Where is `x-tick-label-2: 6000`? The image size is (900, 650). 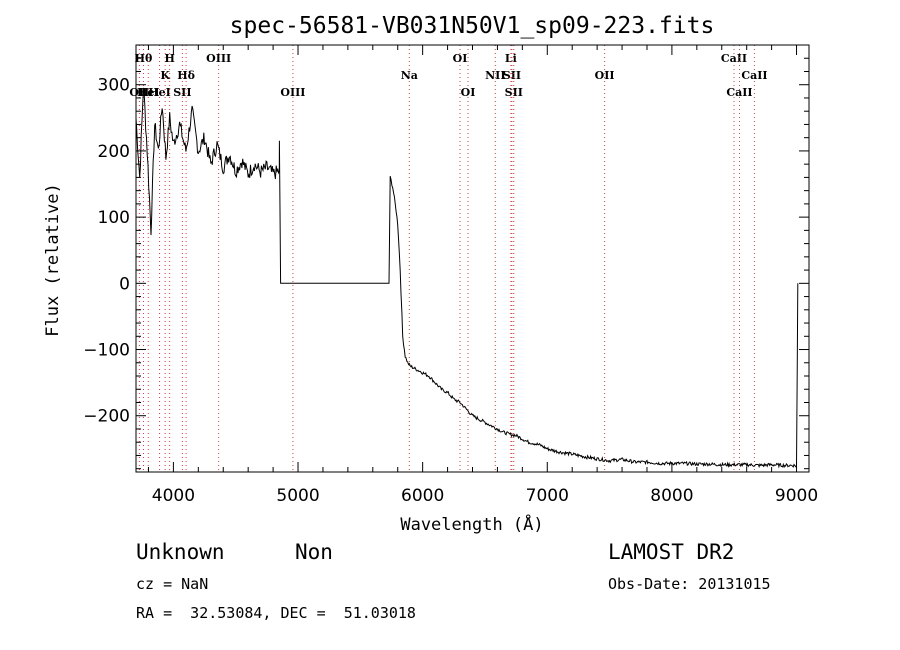
x-tick-label-2: 6000 is located at coordinates (422, 496).